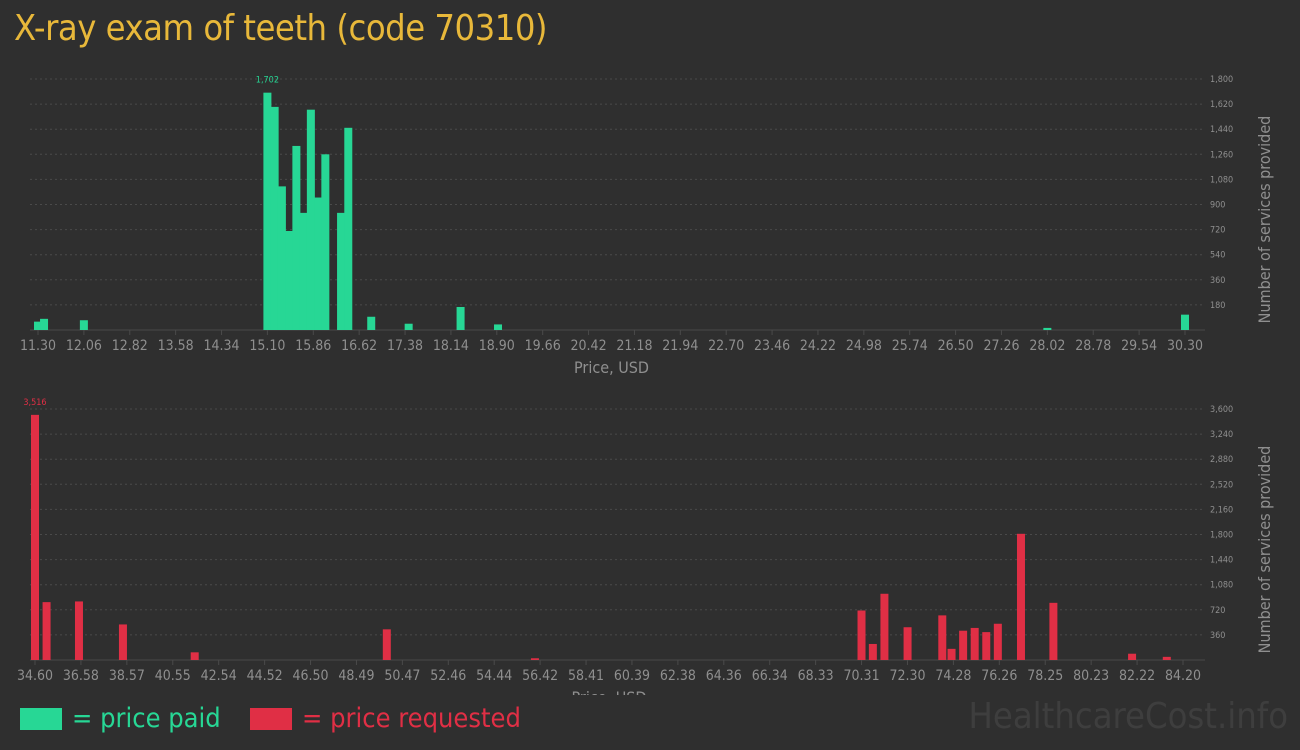 The height and width of the screenshot is (750, 1300). I want to click on x-tick-label: 11.30, so click(38, 346).